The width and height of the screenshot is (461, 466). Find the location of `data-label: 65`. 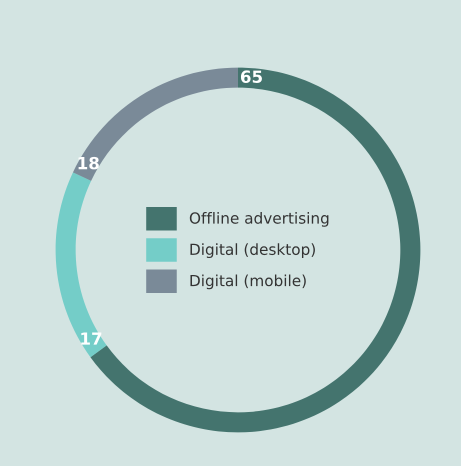

data-label: 65 is located at coordinates (251, 76).